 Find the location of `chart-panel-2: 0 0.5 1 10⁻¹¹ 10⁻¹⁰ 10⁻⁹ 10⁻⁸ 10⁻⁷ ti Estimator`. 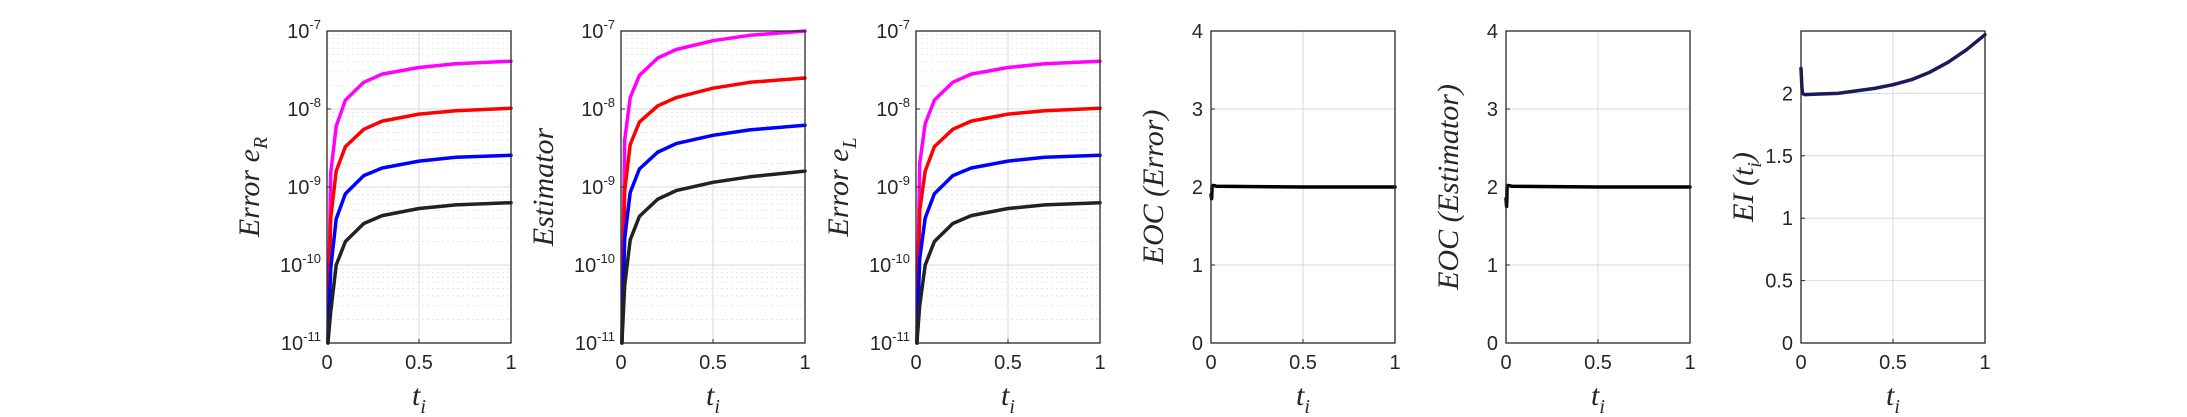

chart-panel-2: 0 0.5 1 10⁻¹¹ 10⁻¹⁰ 10⁻⁹ 10⁻⁸ 10⁻⁷ ti Estimator is located at coordinates (669, 217).